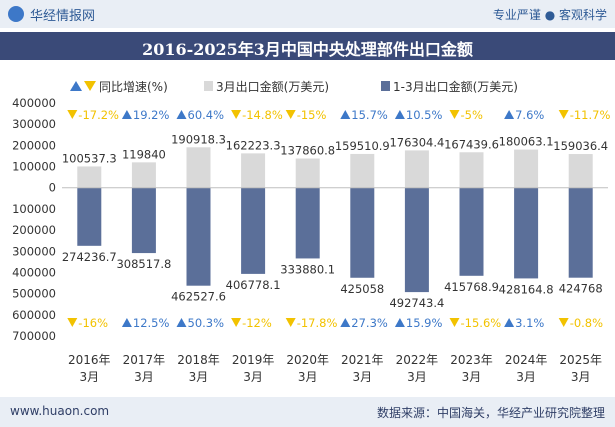 The image size is (615, 427). I want to click on growth-march-label: 19.2%, so click(151, 115).